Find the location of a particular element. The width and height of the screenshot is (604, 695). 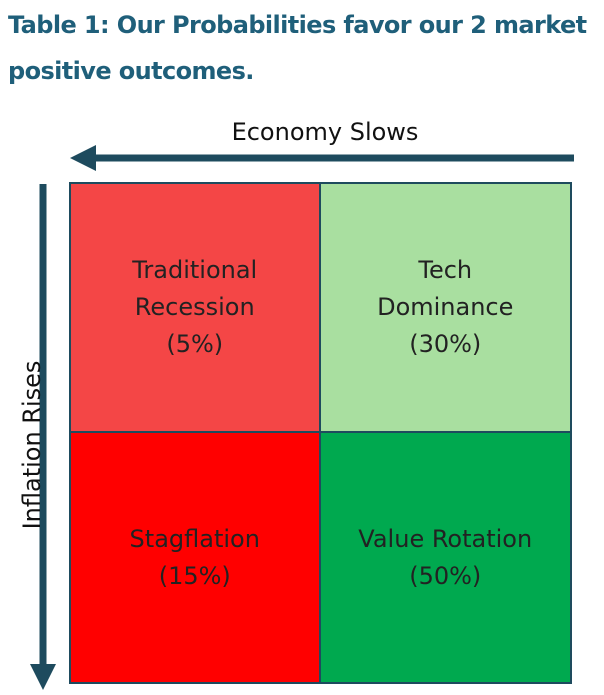

quadrant-line: Recession is located at coordinates (194, 307).